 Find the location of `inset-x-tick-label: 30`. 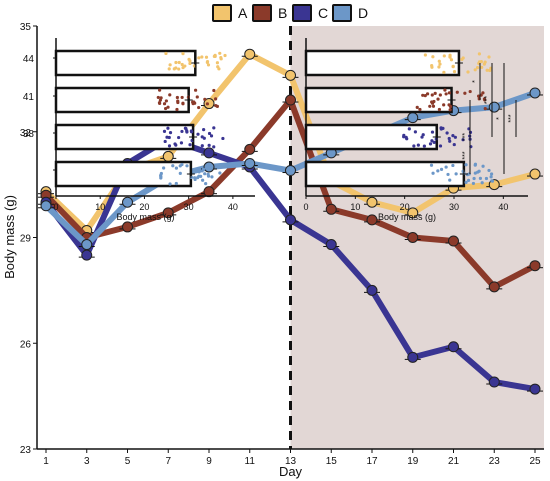

inset-x-tick-label: 30 is located at coordinates (189, 207).